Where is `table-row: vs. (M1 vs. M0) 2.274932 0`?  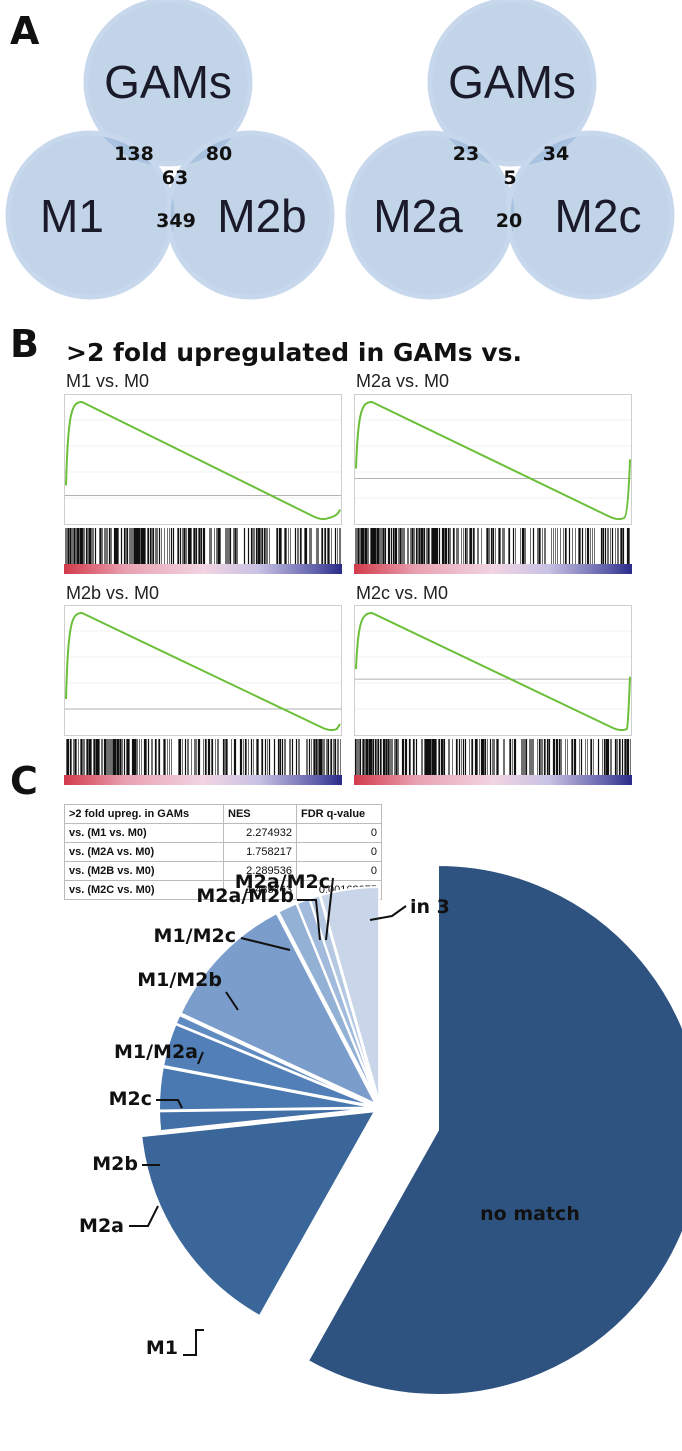
table-row: vs. (M1 vs. M0) 2.274932 0 is located at coordinates (223, 833).